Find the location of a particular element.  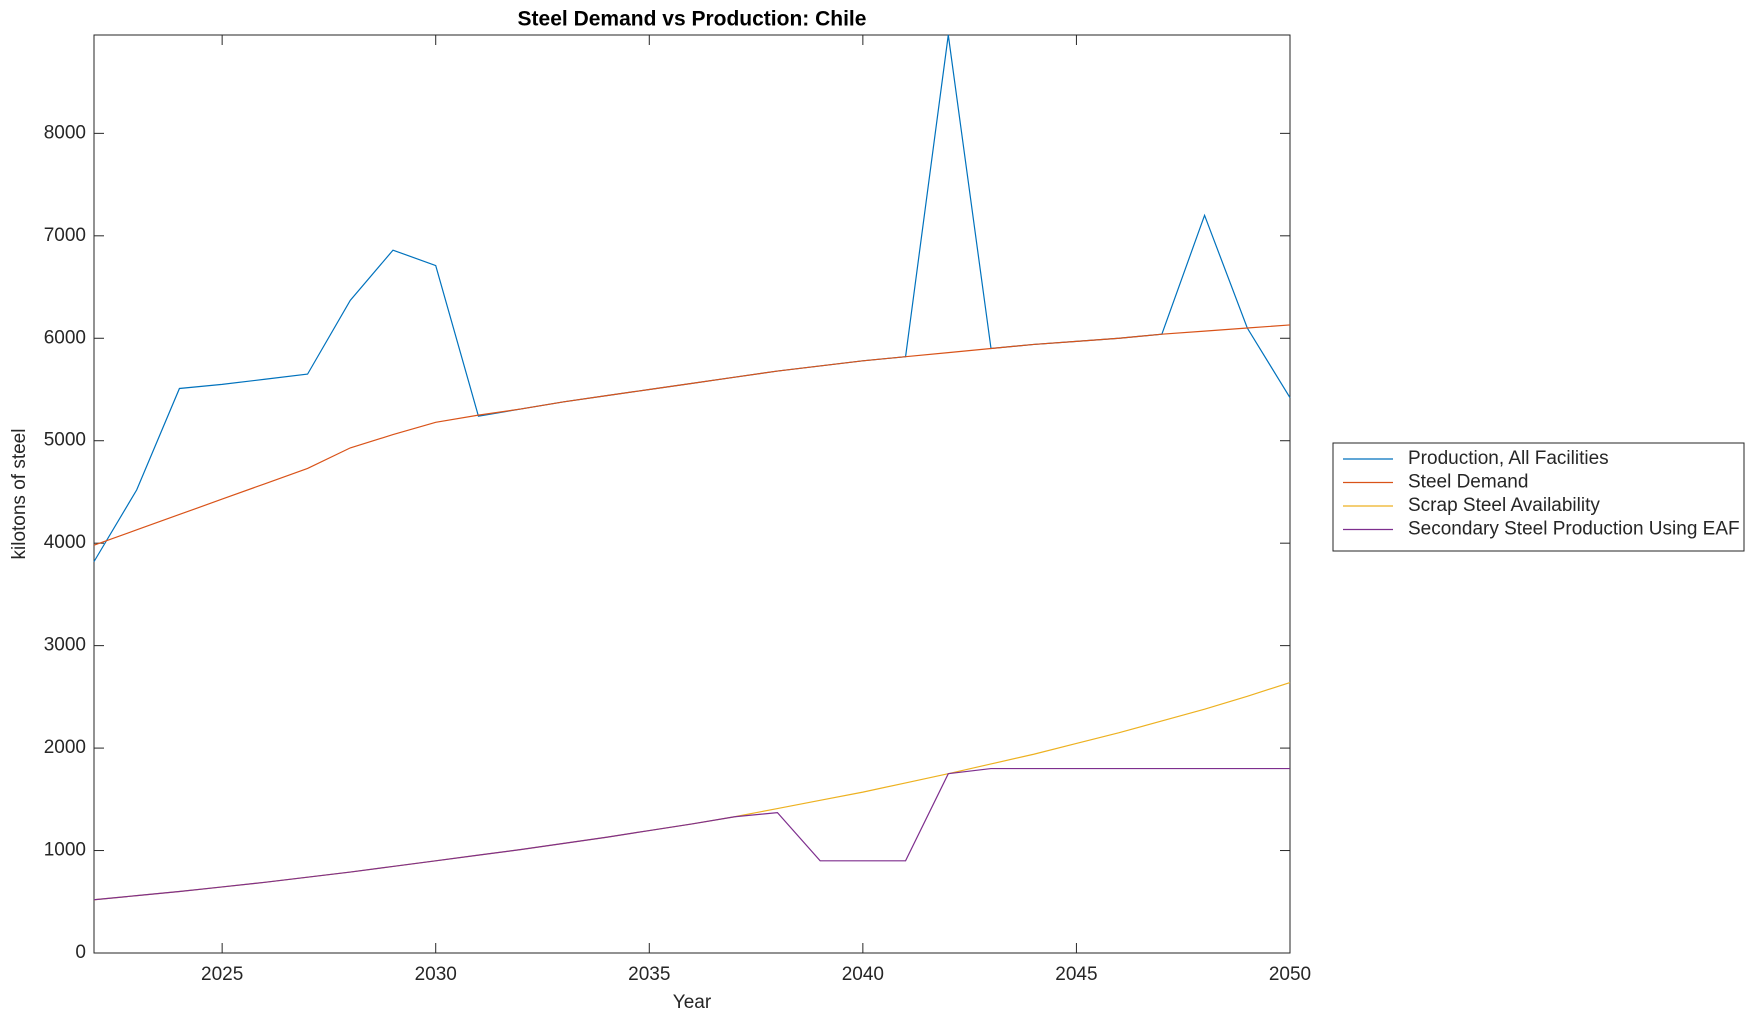

y-tick-label: 0 is located at coordinates (80, 952).